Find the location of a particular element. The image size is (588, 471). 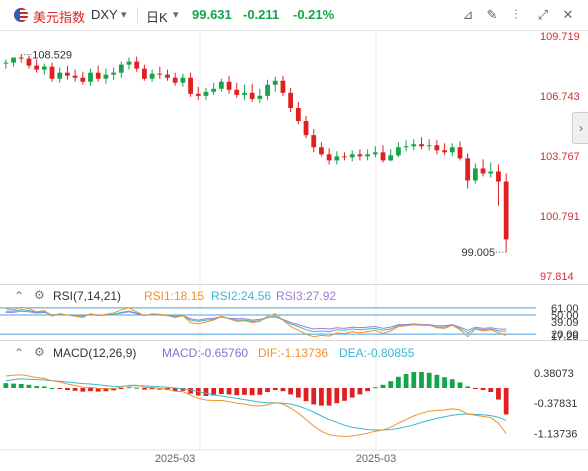

price-axis-label: 97.814 is located at coordinates (557, 277).